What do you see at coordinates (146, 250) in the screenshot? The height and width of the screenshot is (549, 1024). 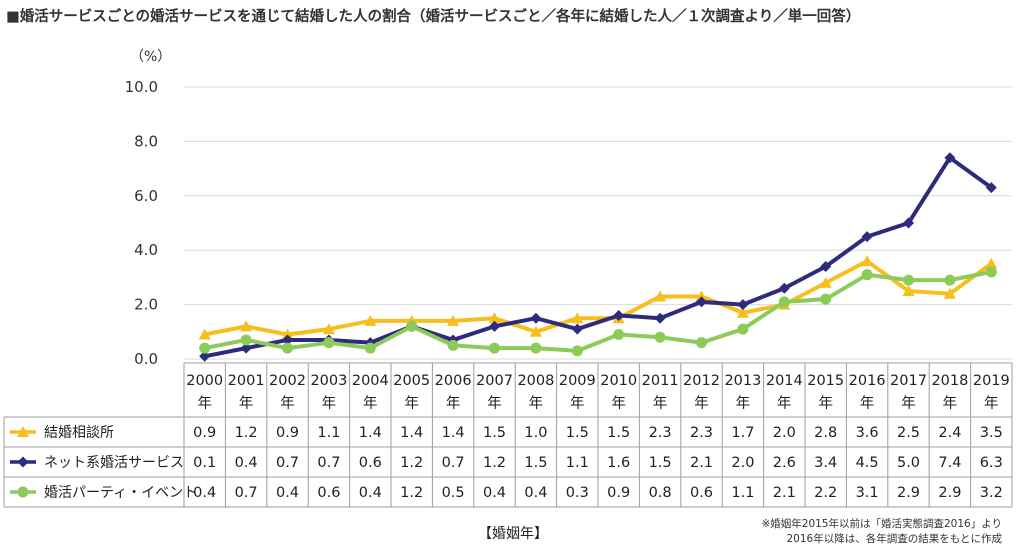 I see `y-tick-label: 4.0` at bounding box center [146, 250].